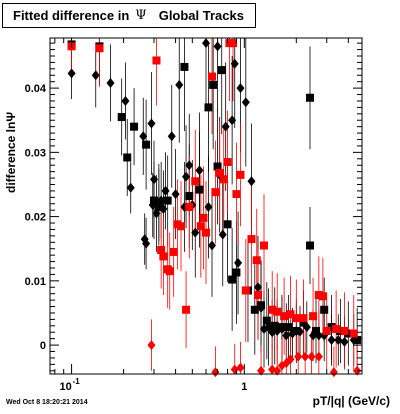 Image resolution: width=400 pixels, height=414 pixels. What do you see at coordinates (65, 387) in the screenshot?
I see `x-tick-label: 10` at bounding box center [65, 387].